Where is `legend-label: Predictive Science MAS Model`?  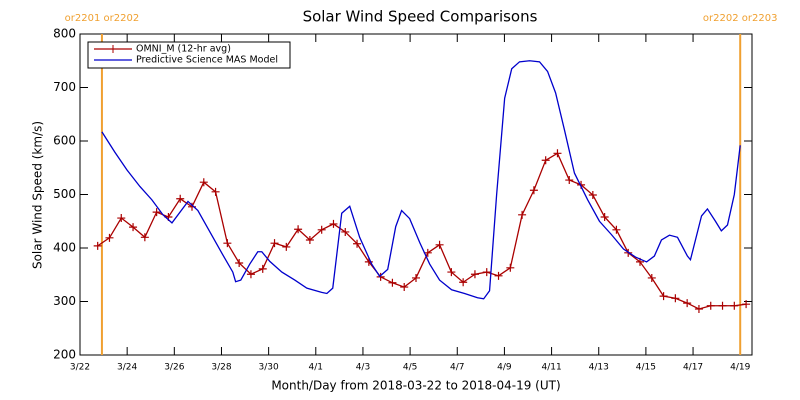 legend-label: Predictive Science MAS Model is located at coordinates (207, 60).